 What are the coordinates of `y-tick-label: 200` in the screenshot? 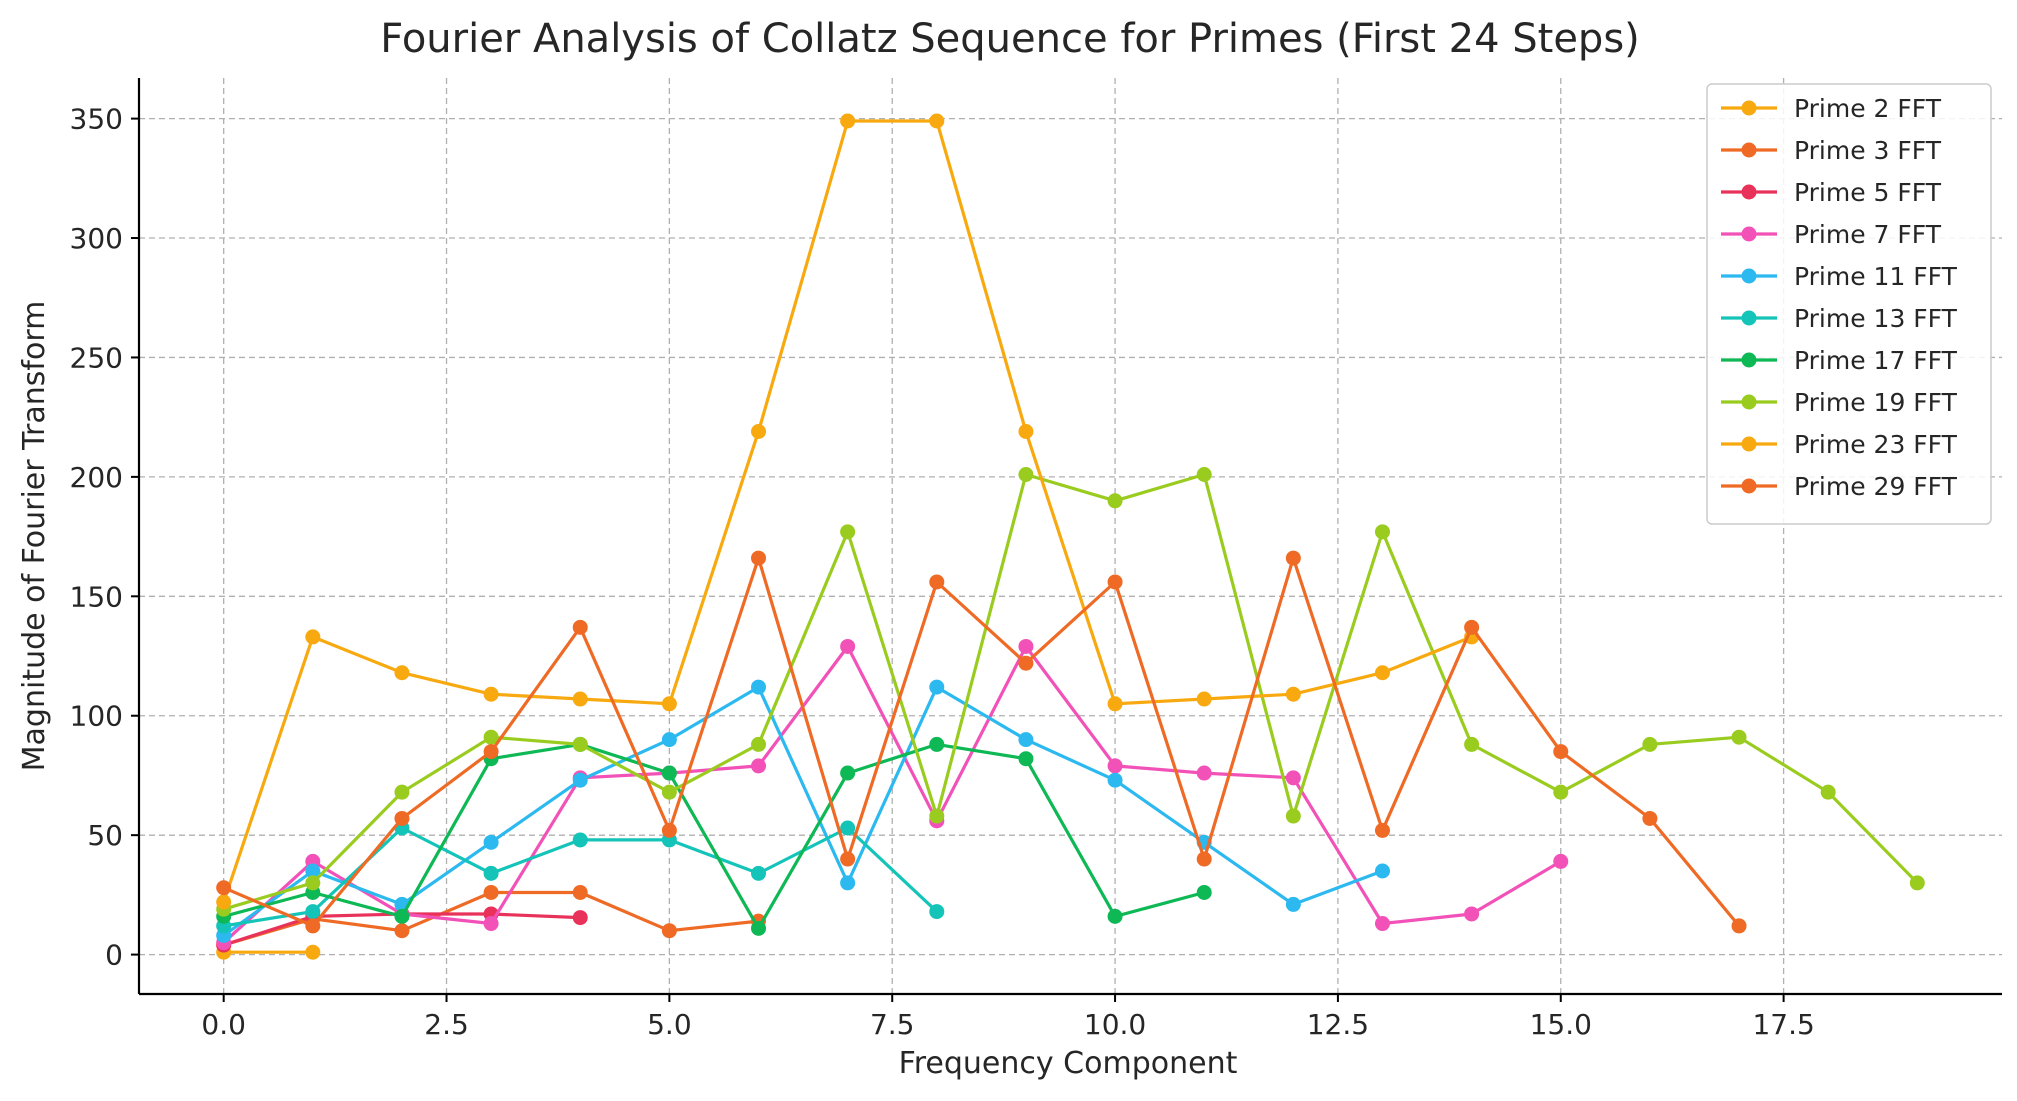 It's located at (96, 477).